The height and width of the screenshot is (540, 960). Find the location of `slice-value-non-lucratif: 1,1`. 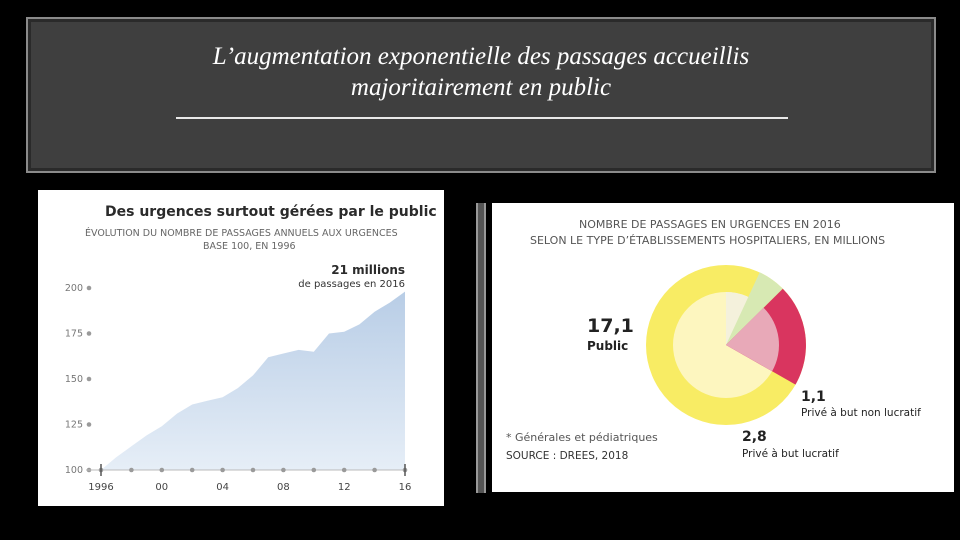

slice-value-non-lucratif: 1,1 is located at coordinates (813, 397).